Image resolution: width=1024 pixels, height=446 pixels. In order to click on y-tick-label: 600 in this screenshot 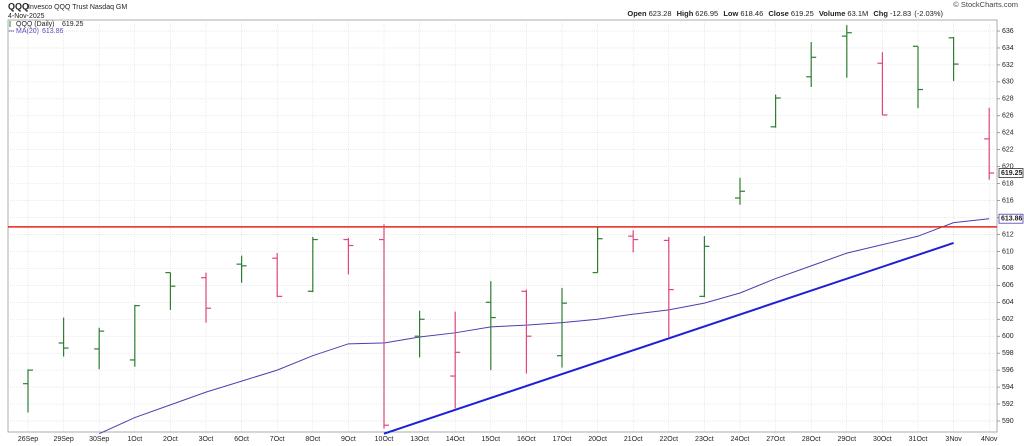, I will do `click(1008, 336)`.